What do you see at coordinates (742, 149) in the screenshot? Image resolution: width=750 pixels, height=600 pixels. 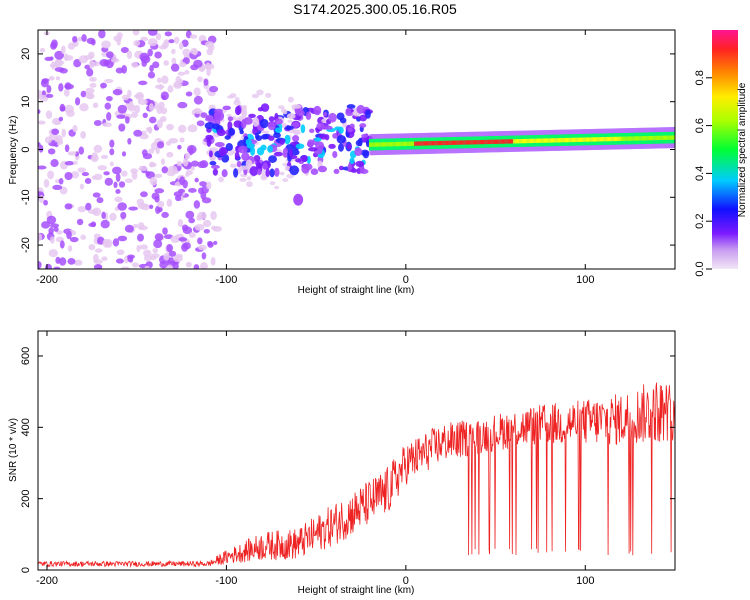 I see `colorbar-label: Normalized spectral amplitude` at bounding box center [742, 149].